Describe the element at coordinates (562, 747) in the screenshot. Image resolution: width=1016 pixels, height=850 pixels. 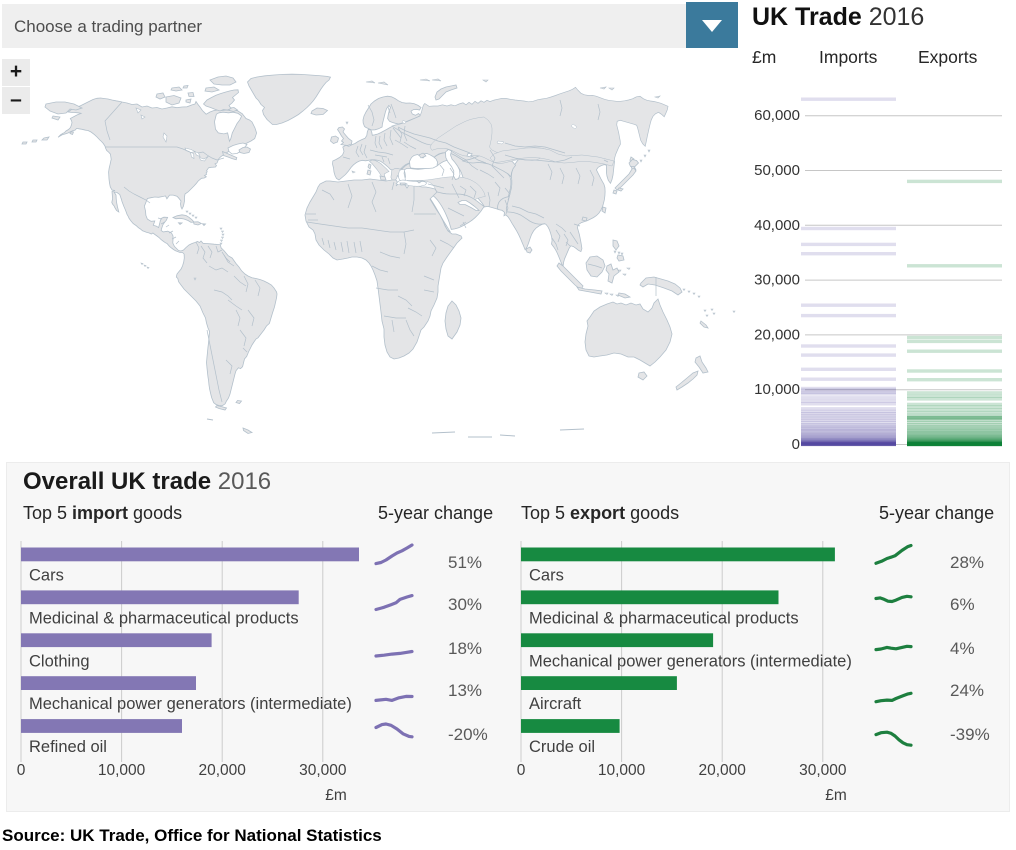
I see `svg-text: Crude oil` at that location.